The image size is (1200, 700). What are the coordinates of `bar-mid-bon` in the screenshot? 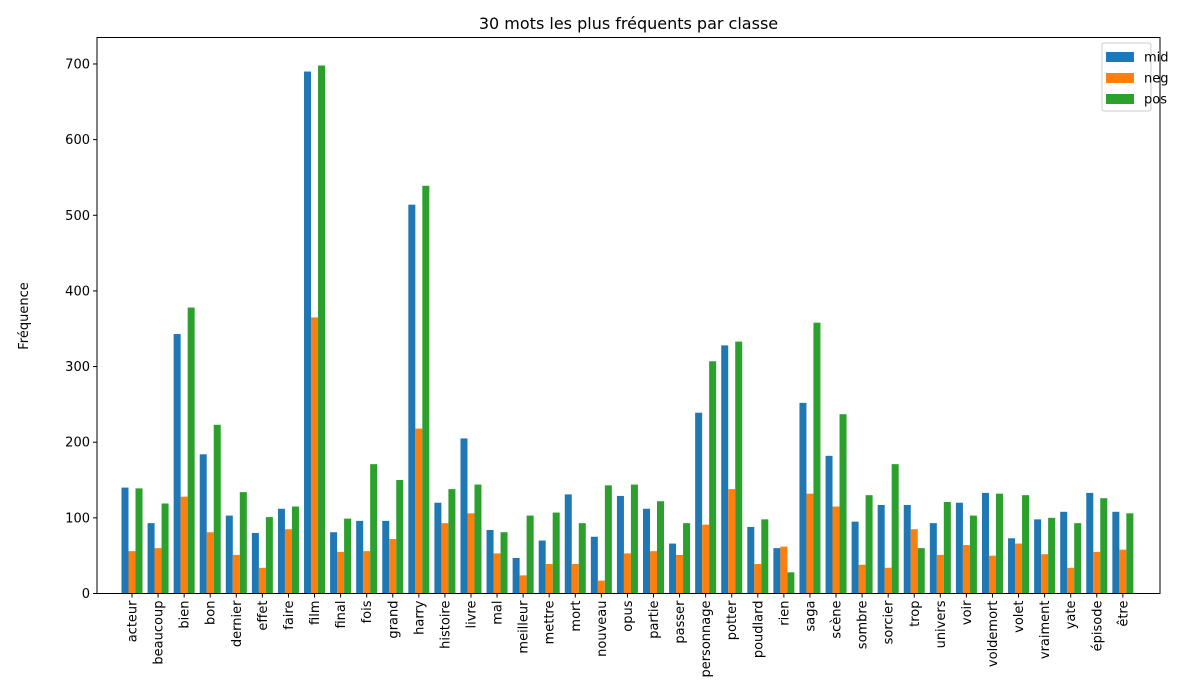 It's located at (203, 524).